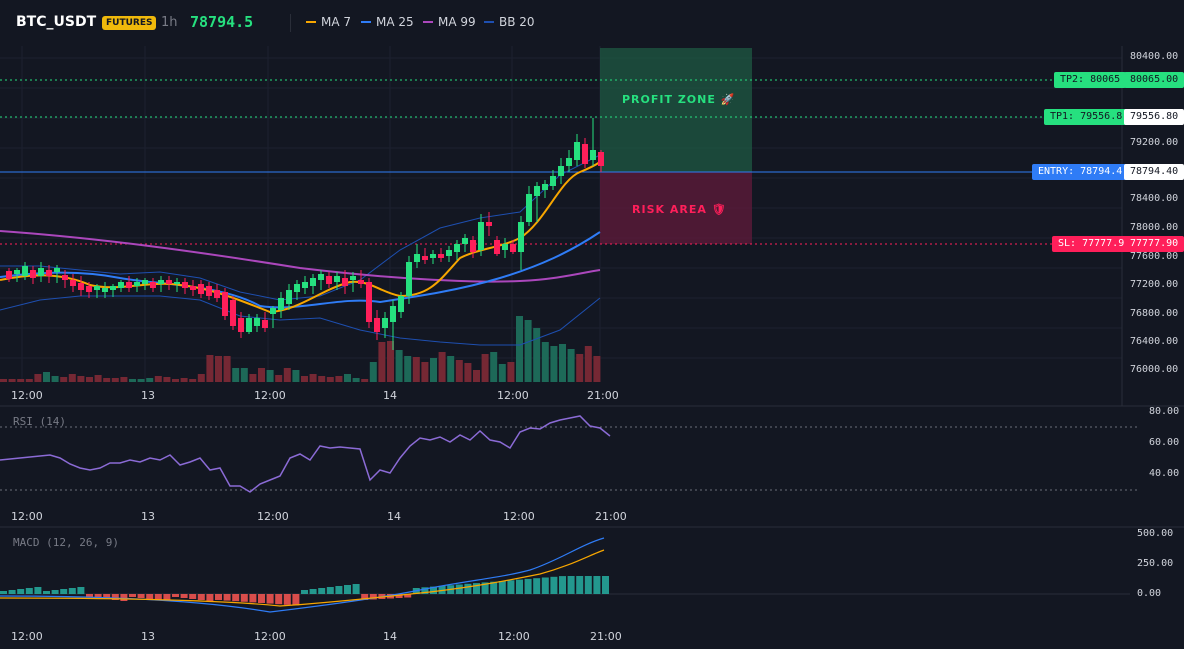 This screenshot has height=649, width=1184. What do you see at coordinates (1090, 80) in the screenshot?
I see `tp2-tag: TP2: 80065` at bounding box center [1090, 80].